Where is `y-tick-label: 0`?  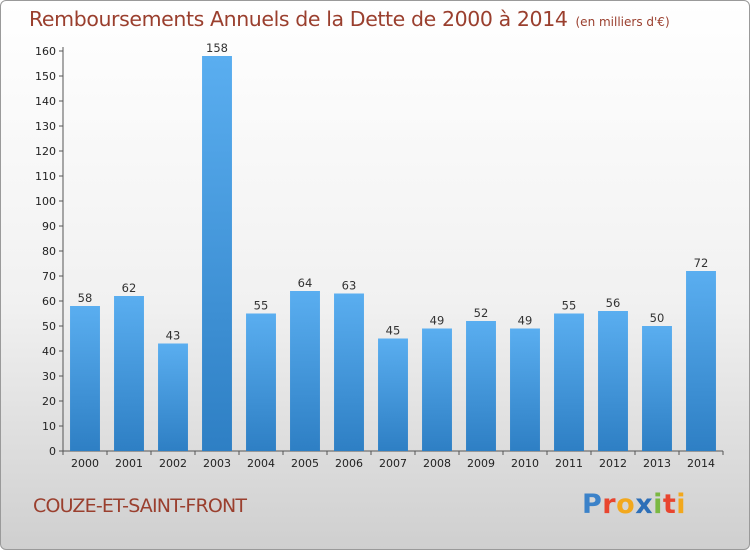 y-tick-label: 0 is located at coordinates (52, 451).